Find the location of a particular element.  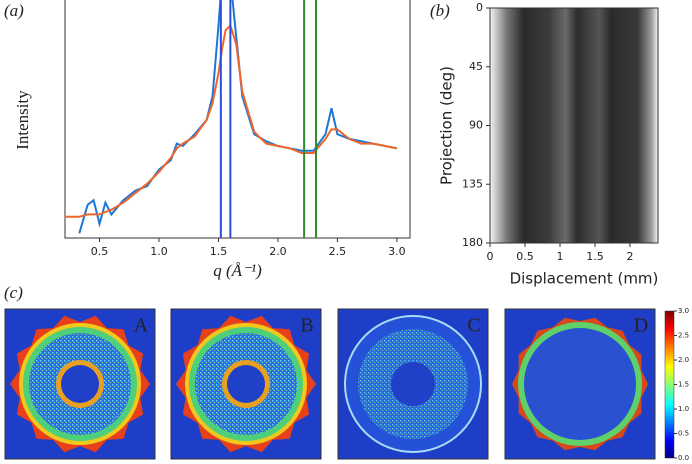

colorbar-tick-label: 1.0 is located at coordinates (683, 409).